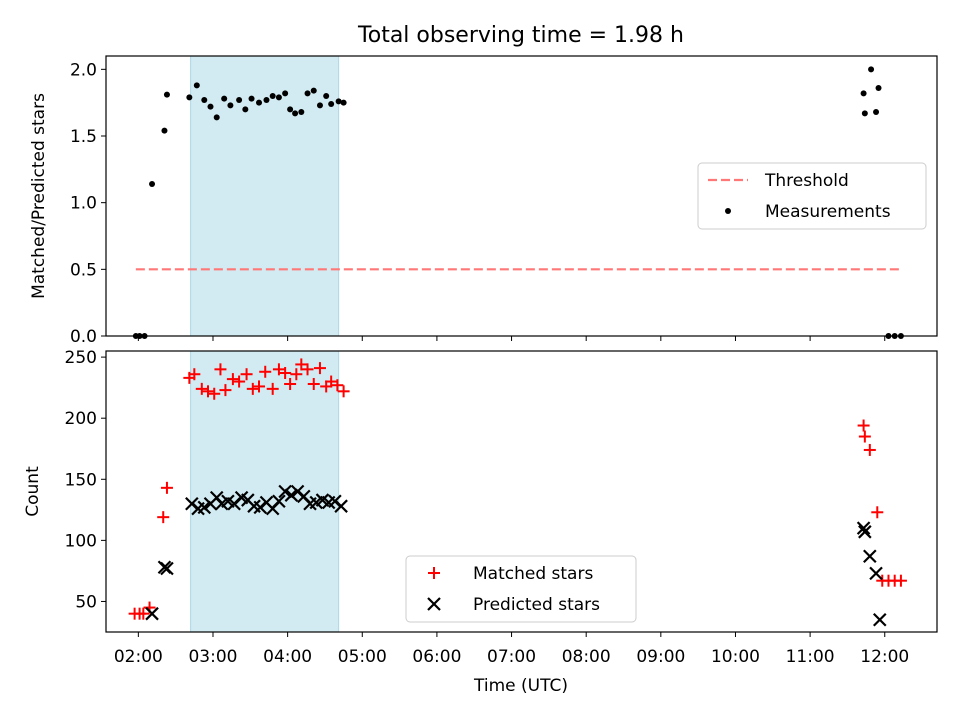 The height and width of the screenshot is (724, 960). I want to click on bottom-ytick-label: 50, so click(86, 602).